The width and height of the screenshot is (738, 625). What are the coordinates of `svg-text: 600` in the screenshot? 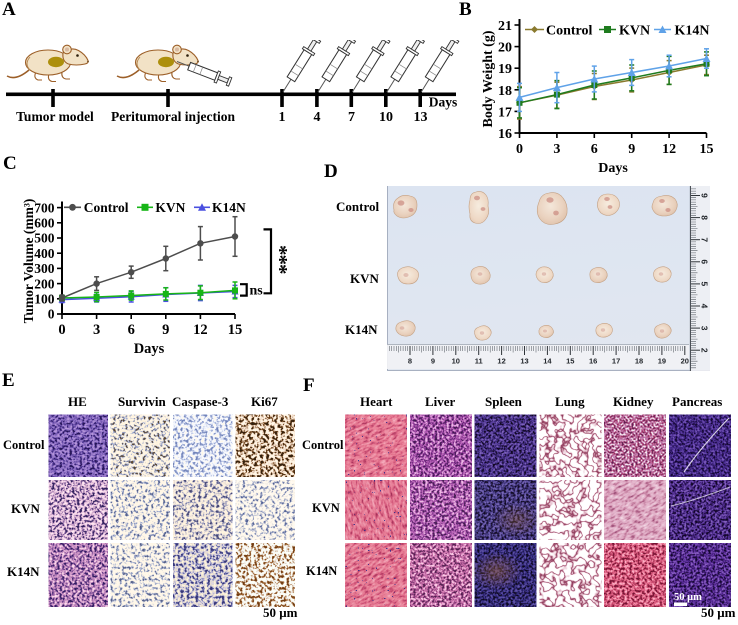 It's located at (44, 223).